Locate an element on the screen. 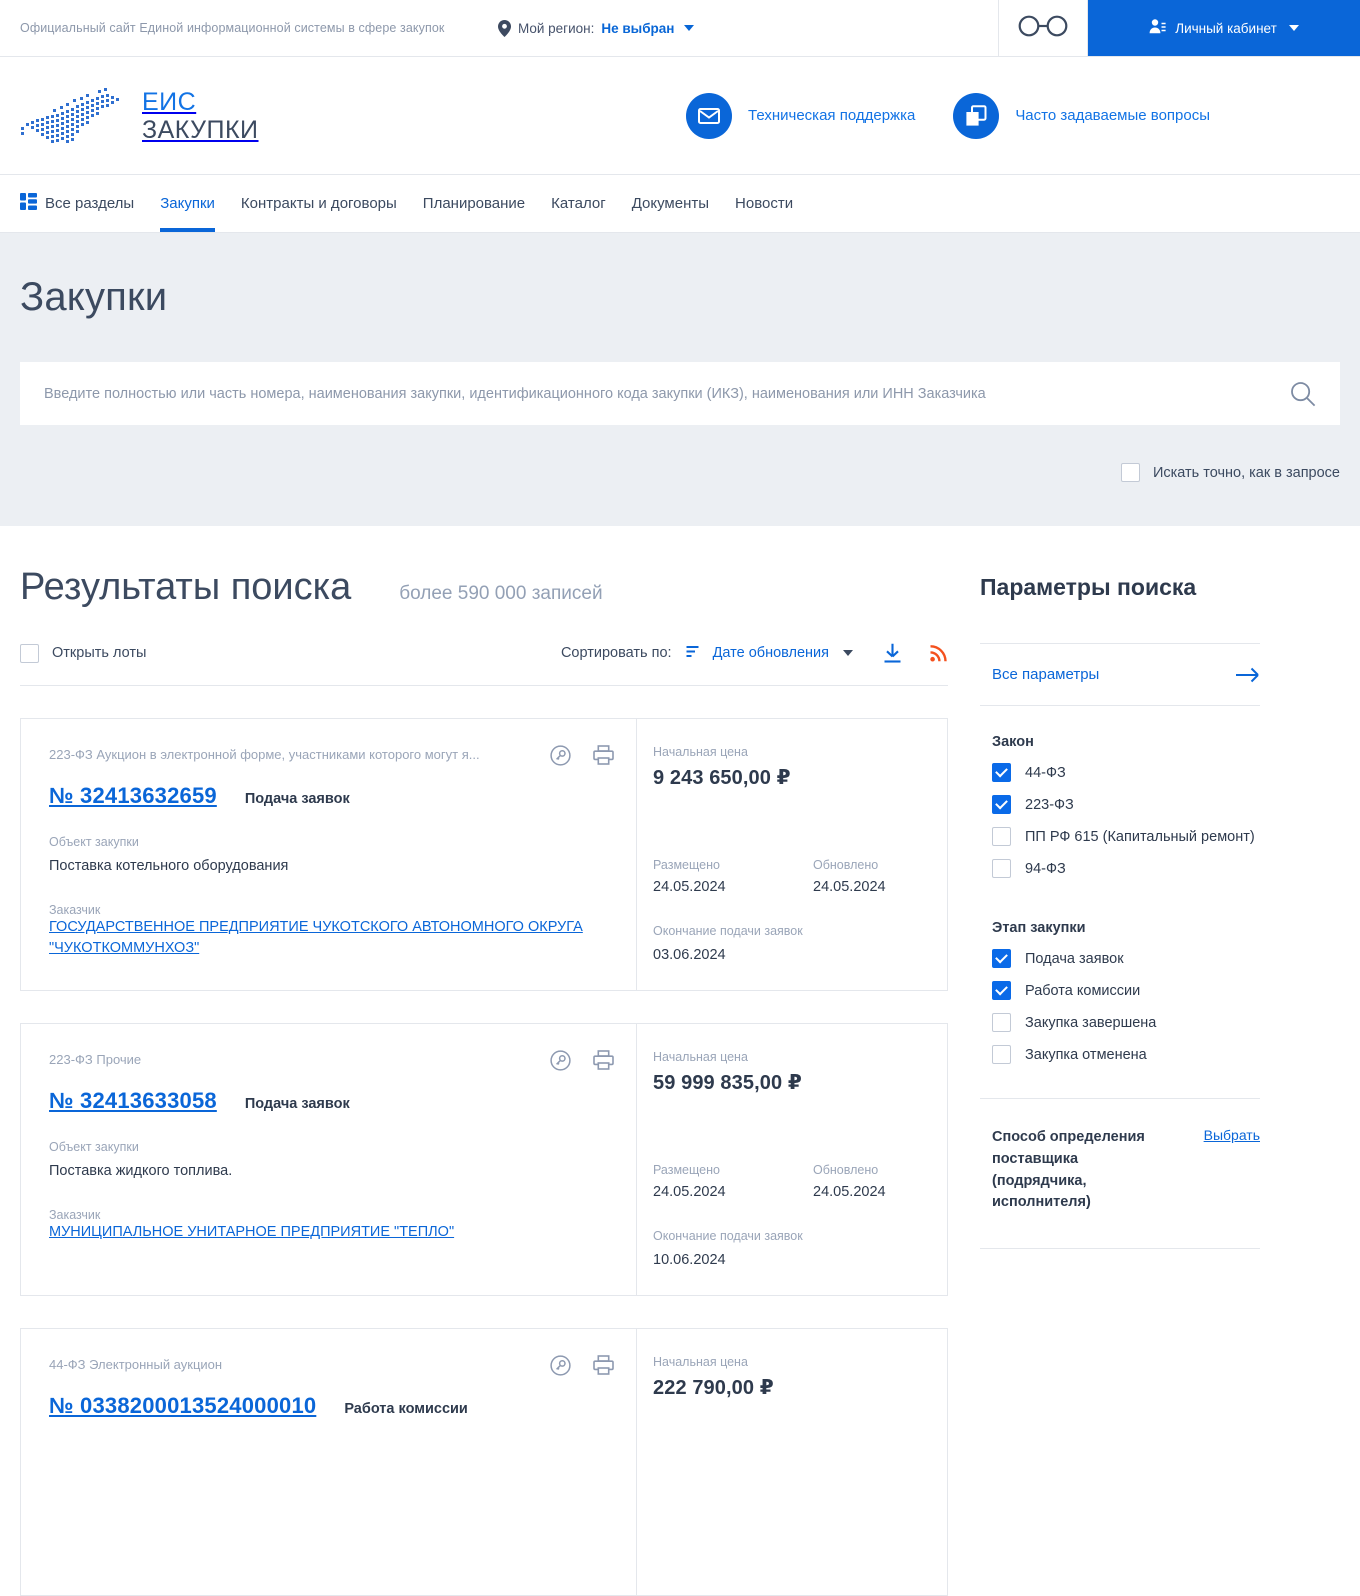 The image size is (1360, 1596). filter-option-zakupka-otmenena: Закупка отменена is located at coordinates (1120, 1048).